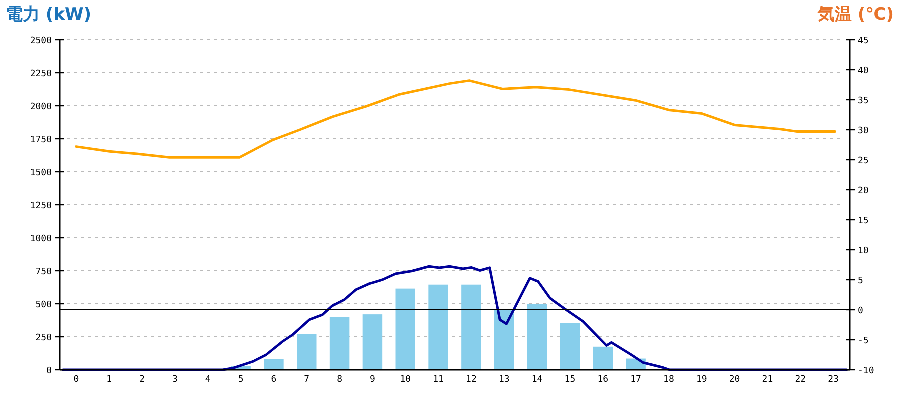 Image resolution: width=900 pixels, height=400 pixels. What do you see at coordinates (41, 41) in the screenshot?
I see `y-tick-label: 2500` at bounding box center [41, 41].